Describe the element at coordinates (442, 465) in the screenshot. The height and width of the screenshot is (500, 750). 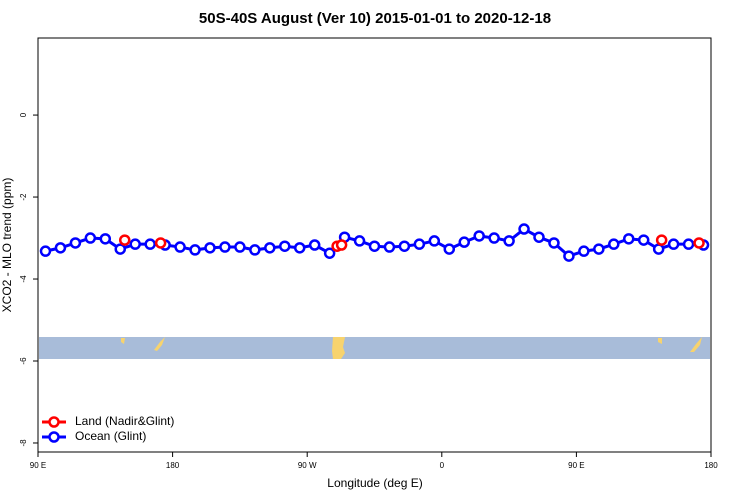
I see `x-tick-label: 0` at that location.